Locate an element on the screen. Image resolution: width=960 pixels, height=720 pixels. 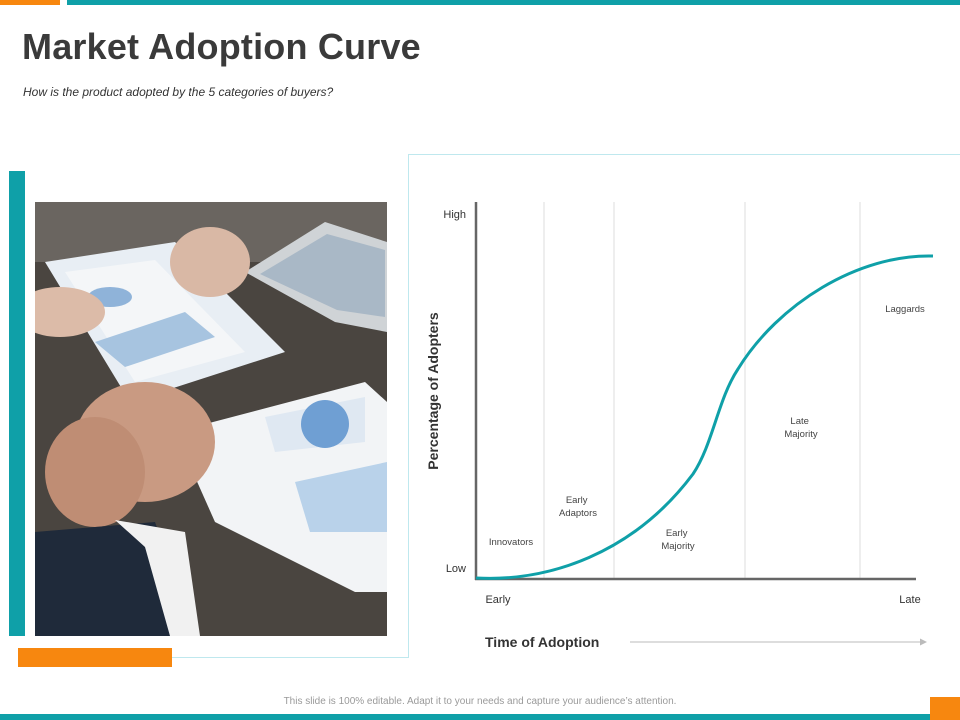
page-title: Market Adoption Curve is located at coordinates (221, 46).